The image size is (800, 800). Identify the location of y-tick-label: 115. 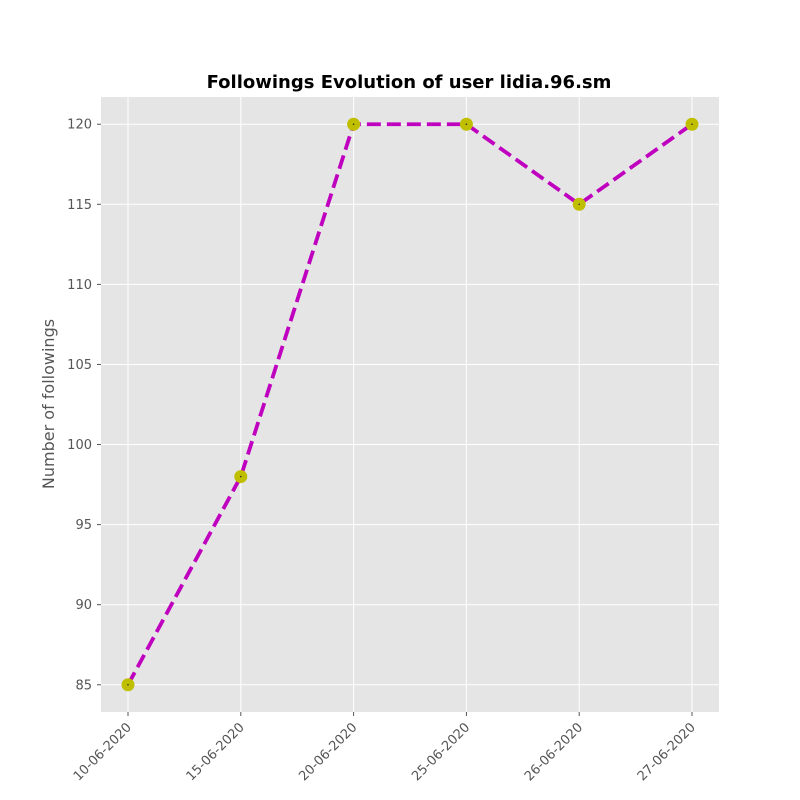
(79, 205).